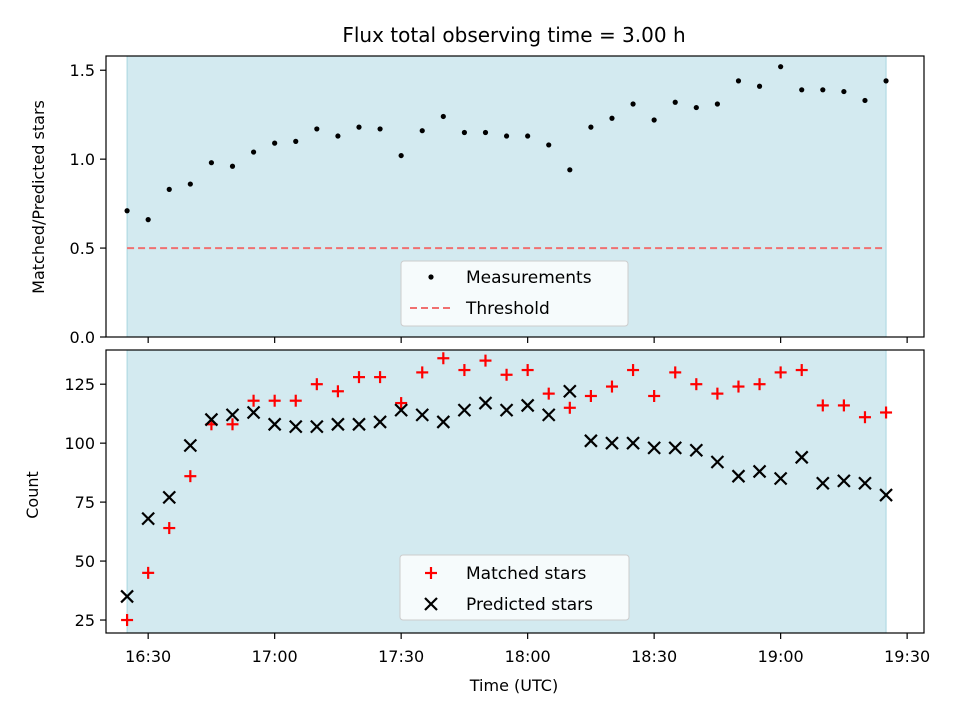 The image size is (960, 720). What do you see at coordinates (401, 656) in the screenshot?
I see `count-xtick-label: 17:30` at bounding box center [401, 656].